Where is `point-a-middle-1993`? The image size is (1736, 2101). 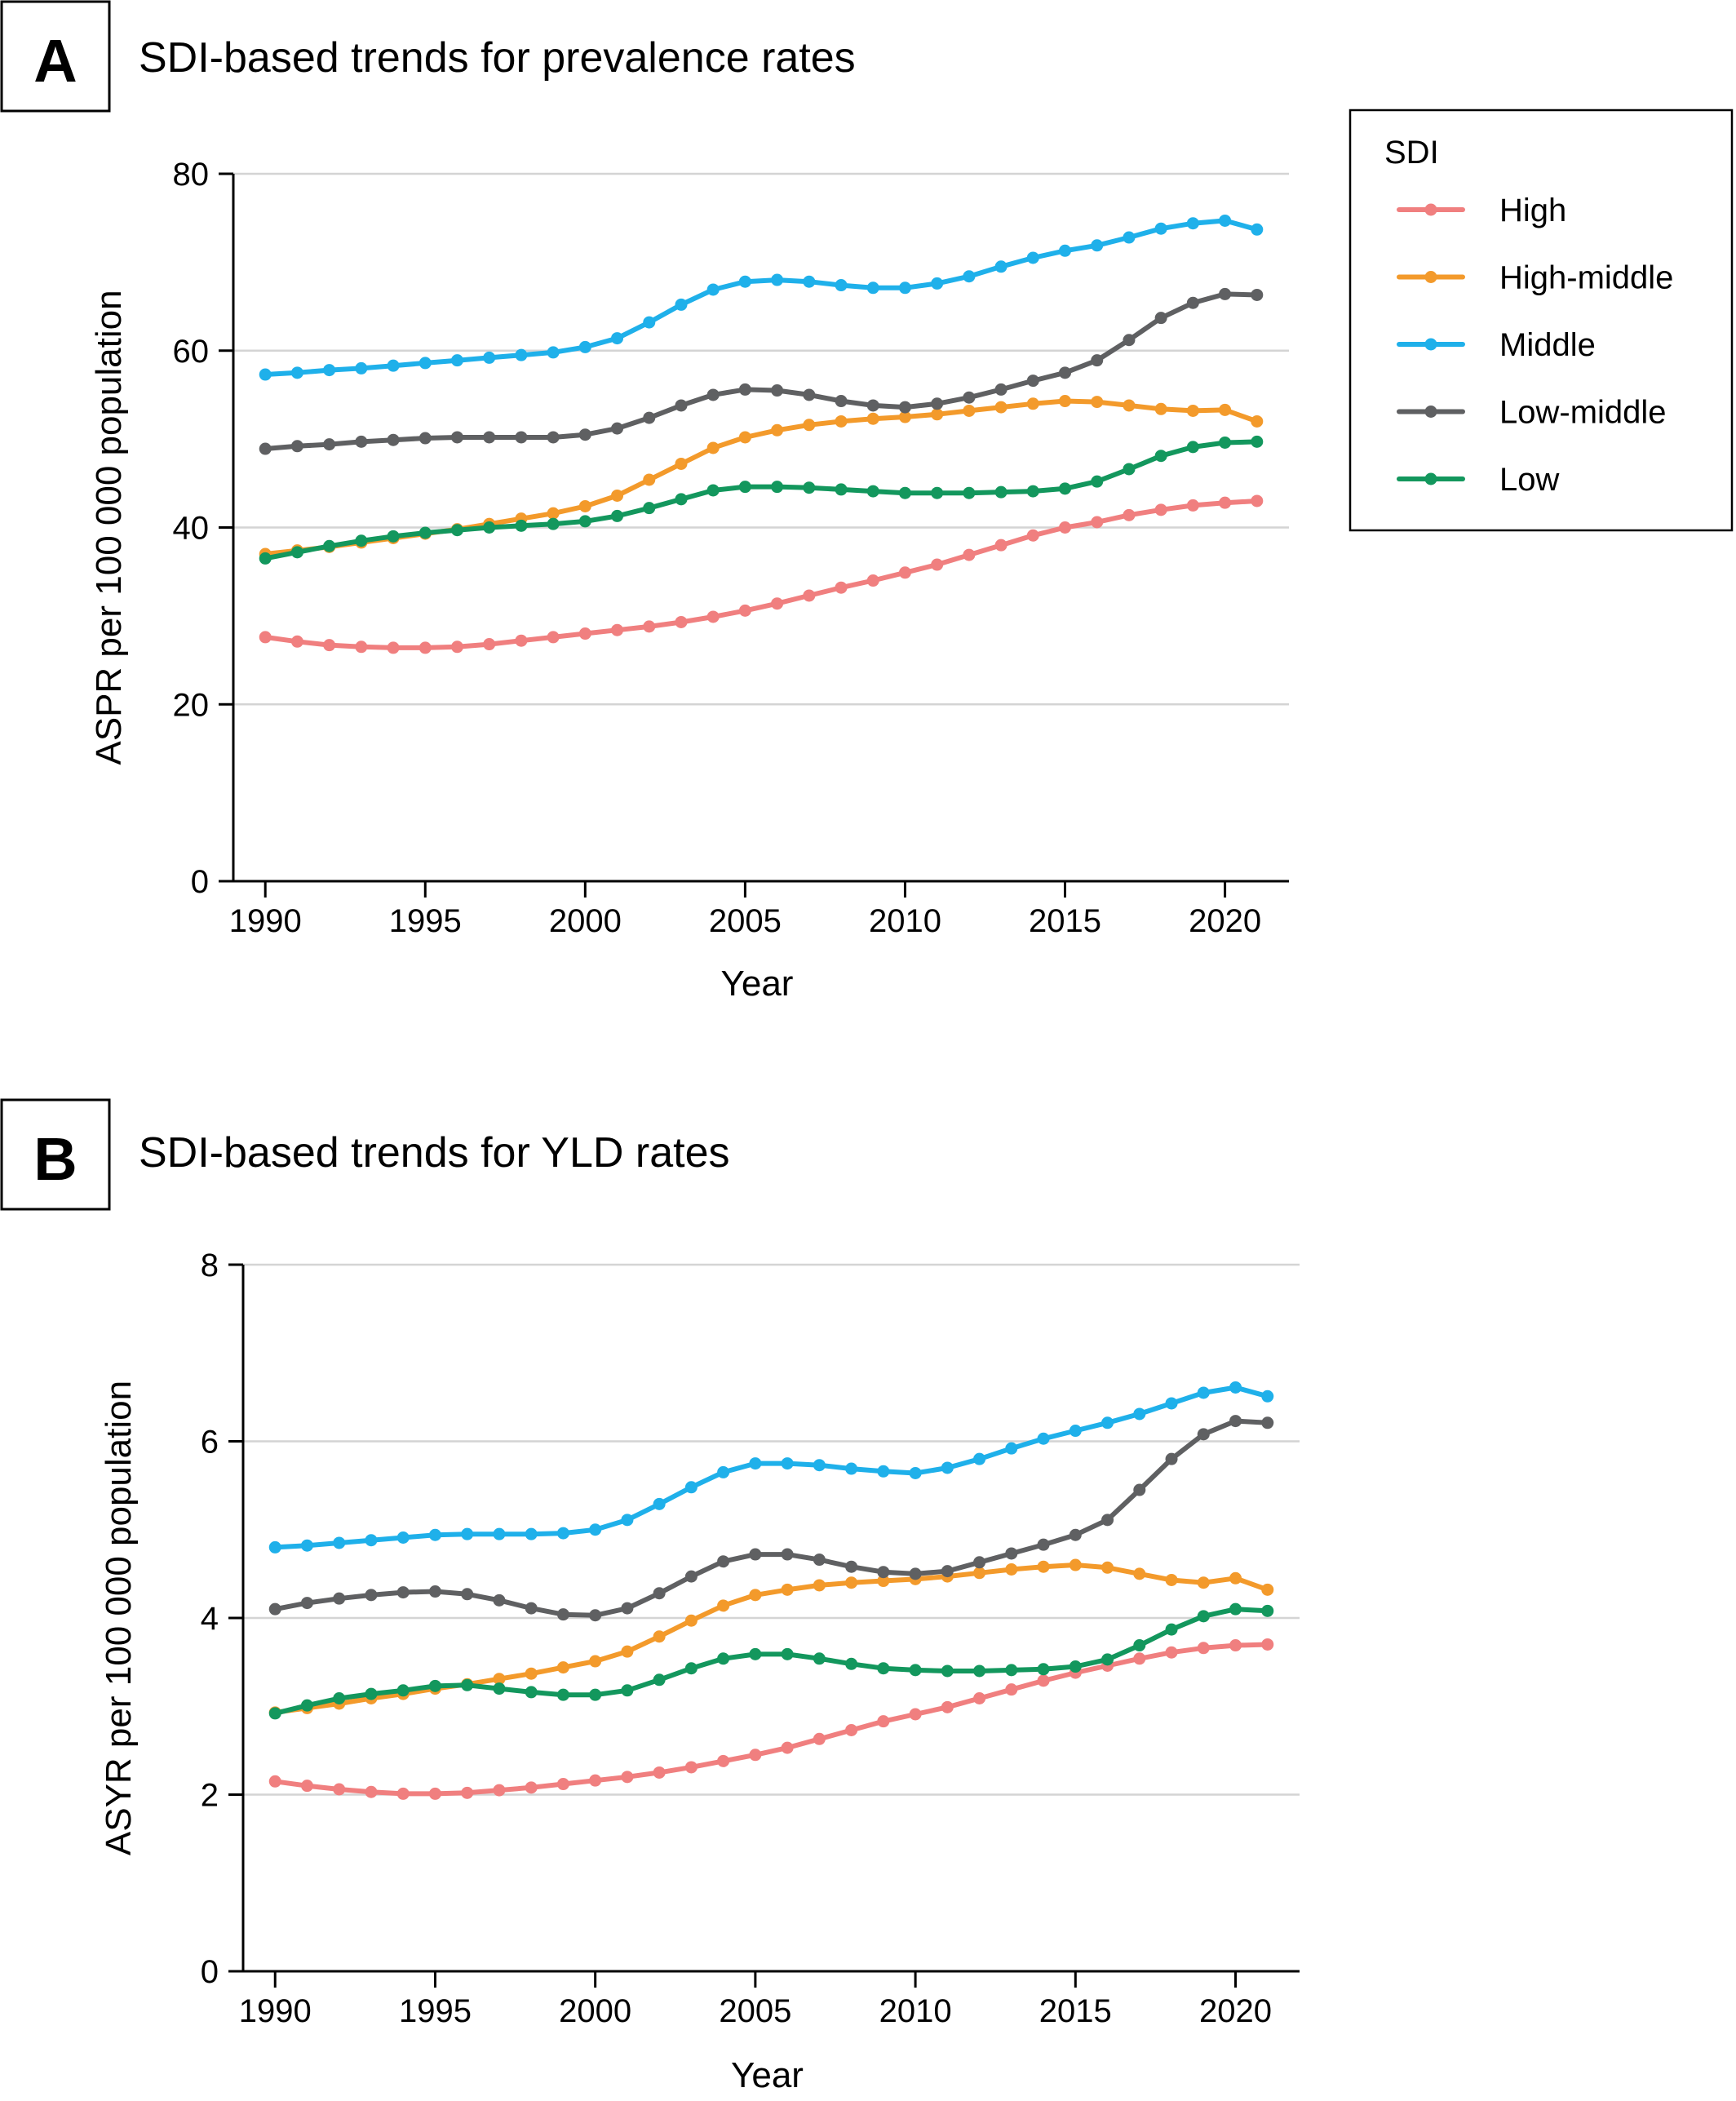 point-a-middle-1993 is located at coordinates (361, 368).